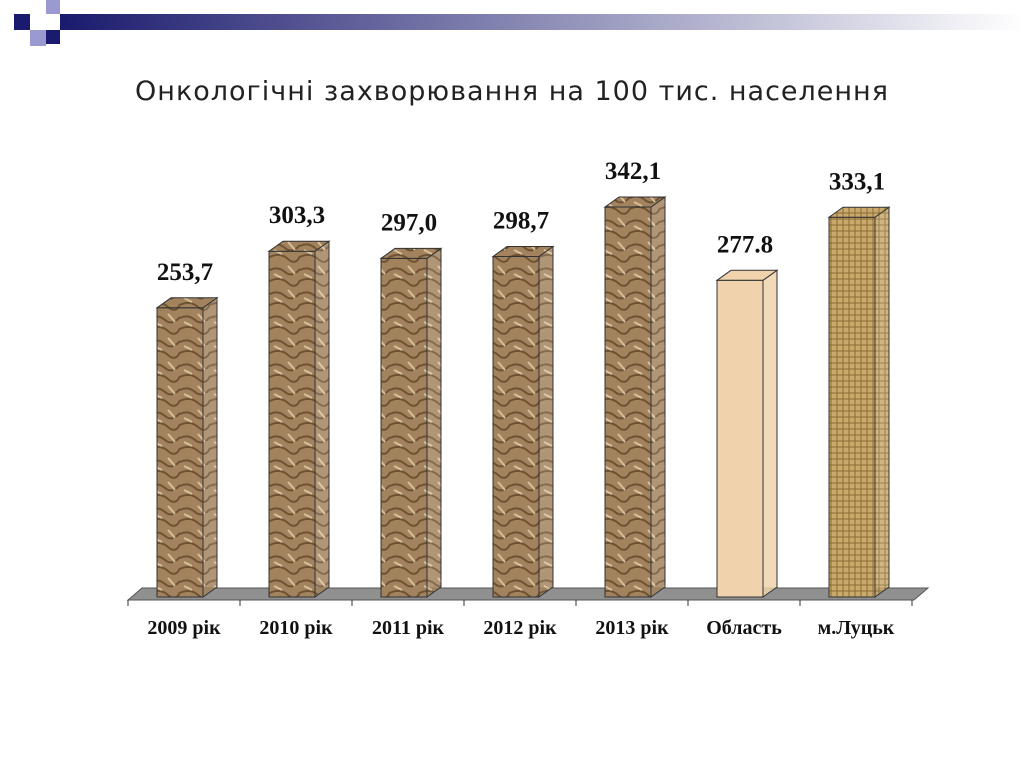 The width and height of the screenshot is (1024, 768). Describe the element at coordinates (520, 628) in the screenshot. I see `x-tick-label: 2012 рік` at that location.